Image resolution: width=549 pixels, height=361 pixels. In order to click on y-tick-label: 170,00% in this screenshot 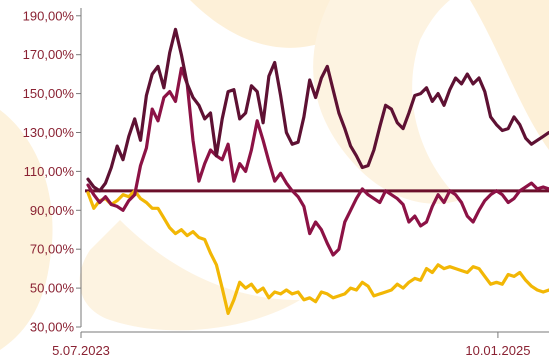, I will do `click(49, 54)`.